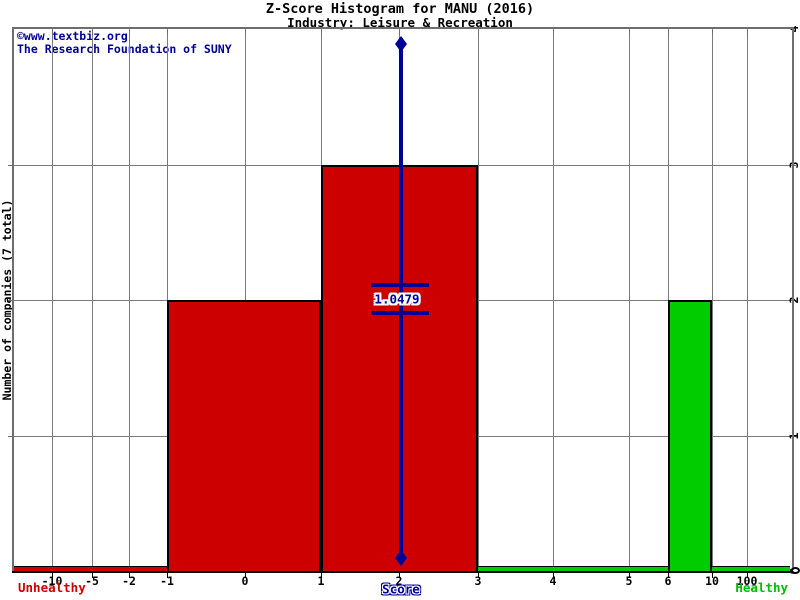 This screenshot has width=800, height=600. I want to click on marker-arrow-top, so click(401, 44).